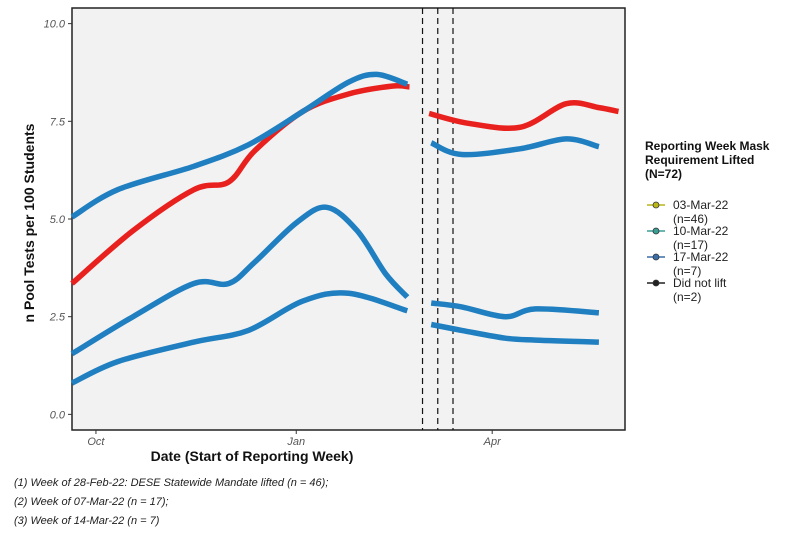 This screenshot has width=800, height=540. I want to click on x-axis: Oct Jan Apr, so click(294, 439).